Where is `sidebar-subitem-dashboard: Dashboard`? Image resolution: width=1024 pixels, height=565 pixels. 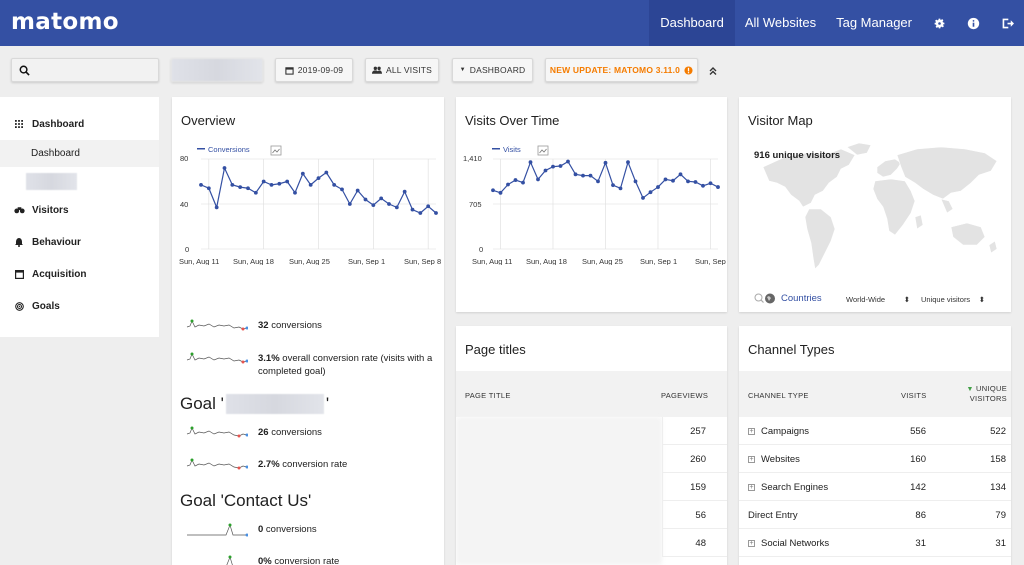 sidebar-subitem-dashboard: Dashboard is located at coordinates (79, 153).